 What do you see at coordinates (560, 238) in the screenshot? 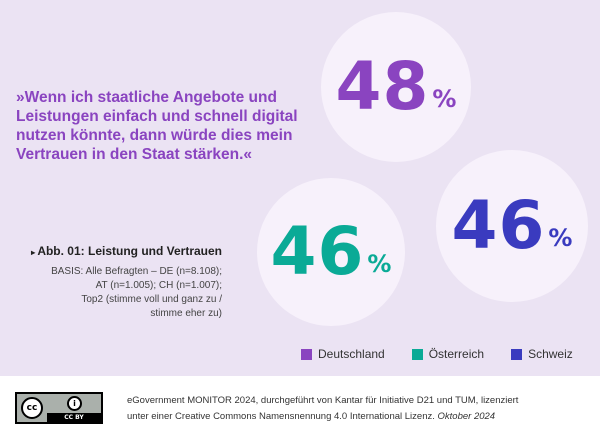
I see `unit-schweiz: %` at bounding box center [560, 238].